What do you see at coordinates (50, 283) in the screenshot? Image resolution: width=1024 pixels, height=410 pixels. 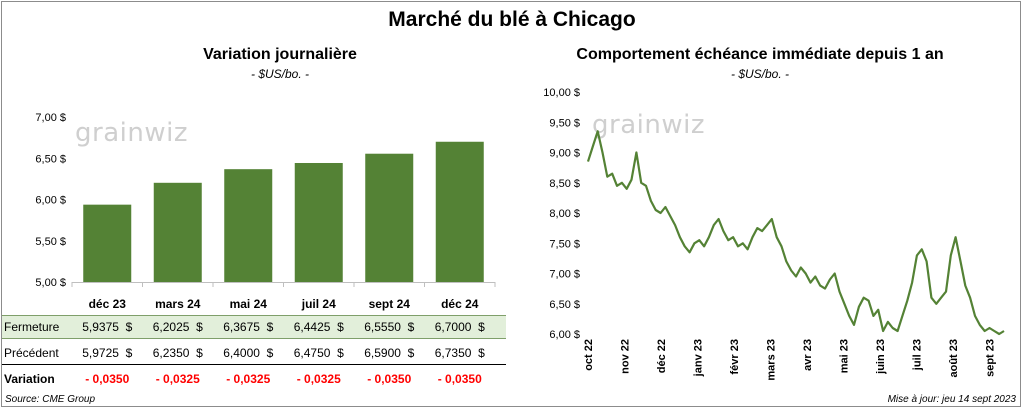 I see `bar-y-tick: 5,00 $` at bounding box center [50, 283].